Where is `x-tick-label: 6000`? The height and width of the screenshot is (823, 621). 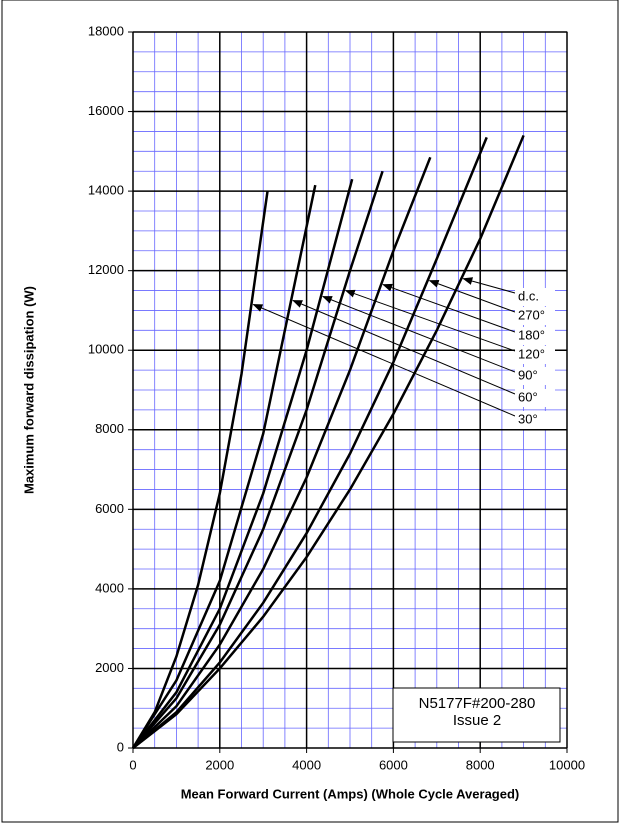
x-tick-label: 6000 is located at coordinates (393, 764).